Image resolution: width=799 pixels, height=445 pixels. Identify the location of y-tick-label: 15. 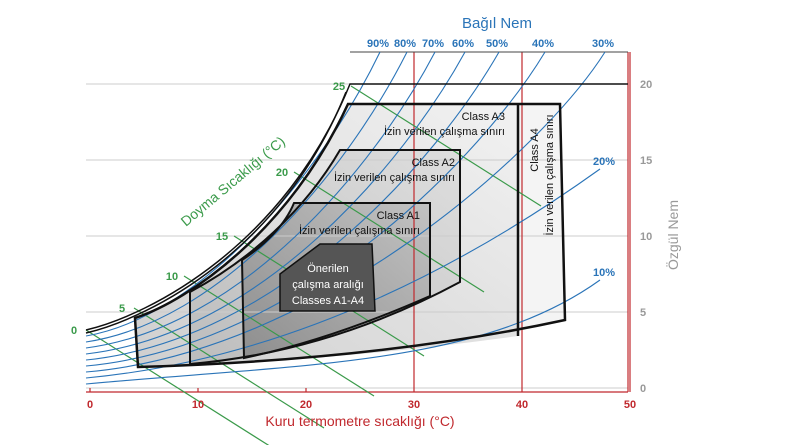
(646, 161).